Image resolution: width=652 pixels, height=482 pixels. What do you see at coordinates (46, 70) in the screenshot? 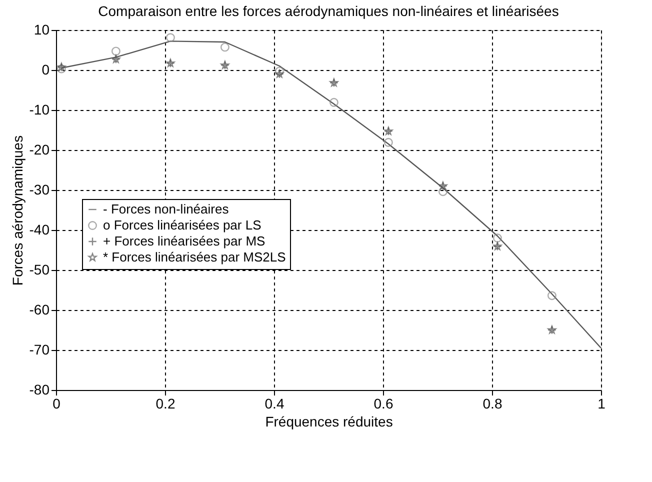
I see `y-tick-label: 0` at bounding box center [46, 70].